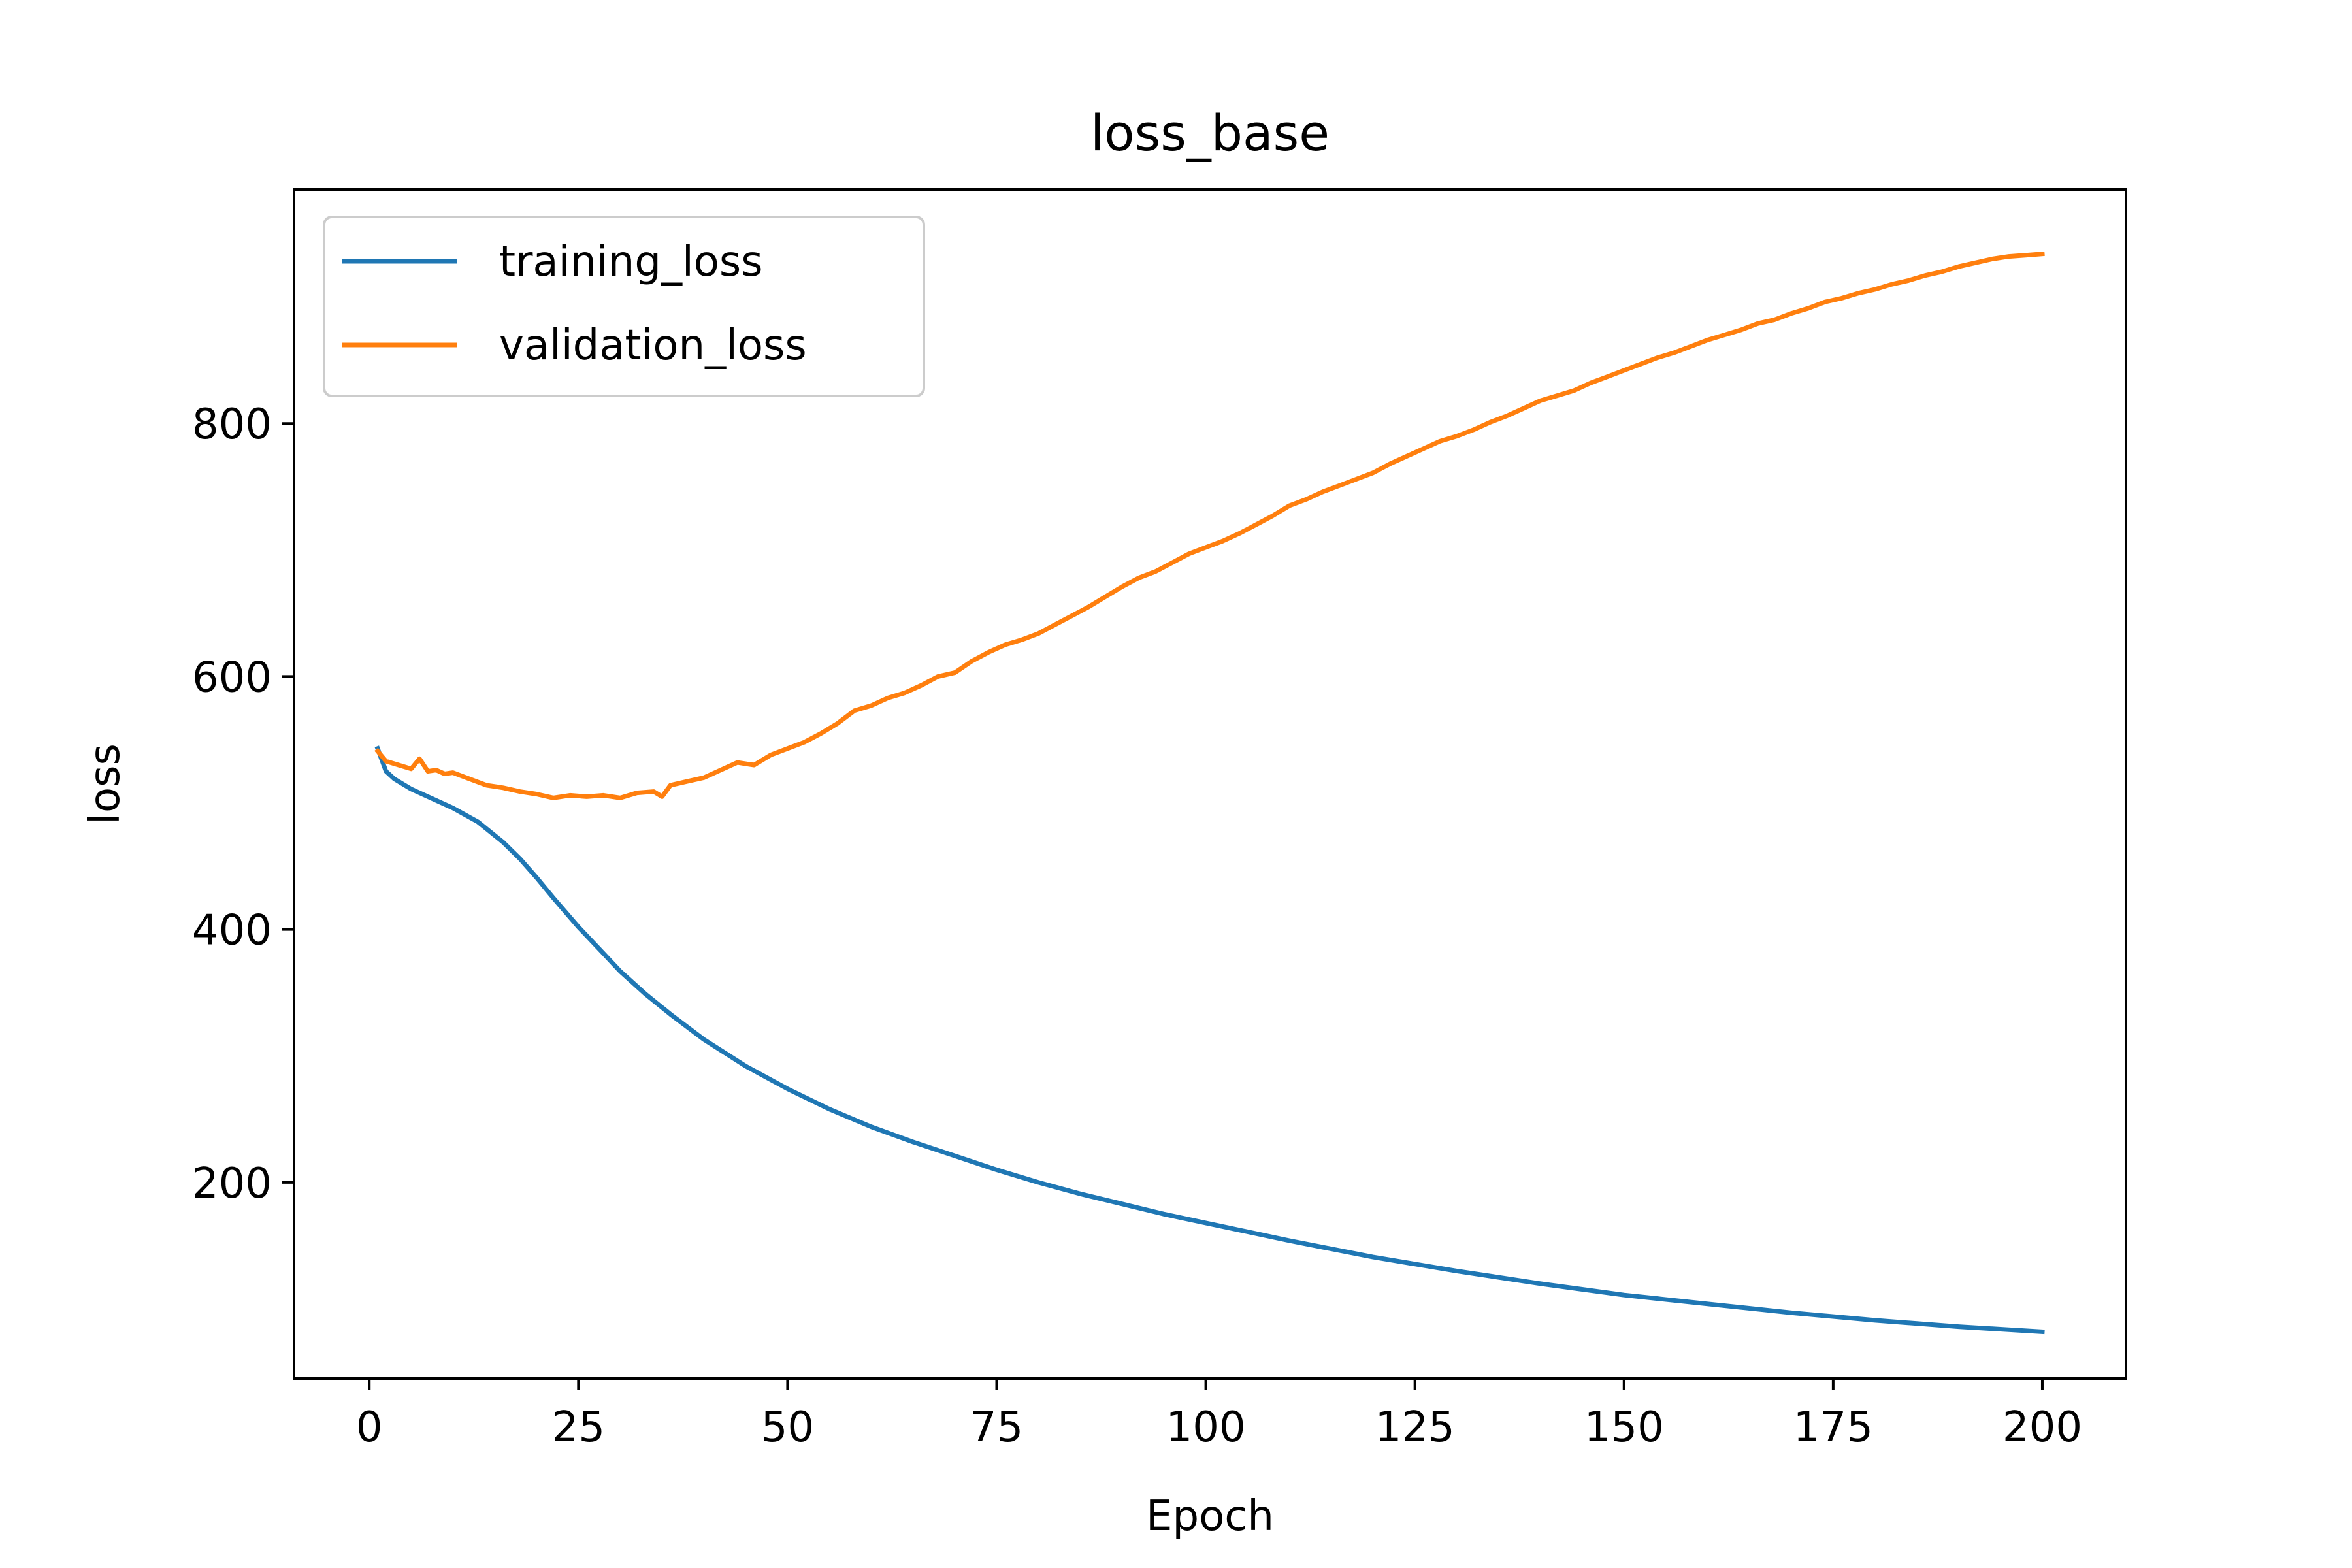 This screenshot has width=2352, height=1568. What do you see at coordinates (232, 931) in the screenshot?
I see `y-tick-label: 400` at bounding box center [232, 931].